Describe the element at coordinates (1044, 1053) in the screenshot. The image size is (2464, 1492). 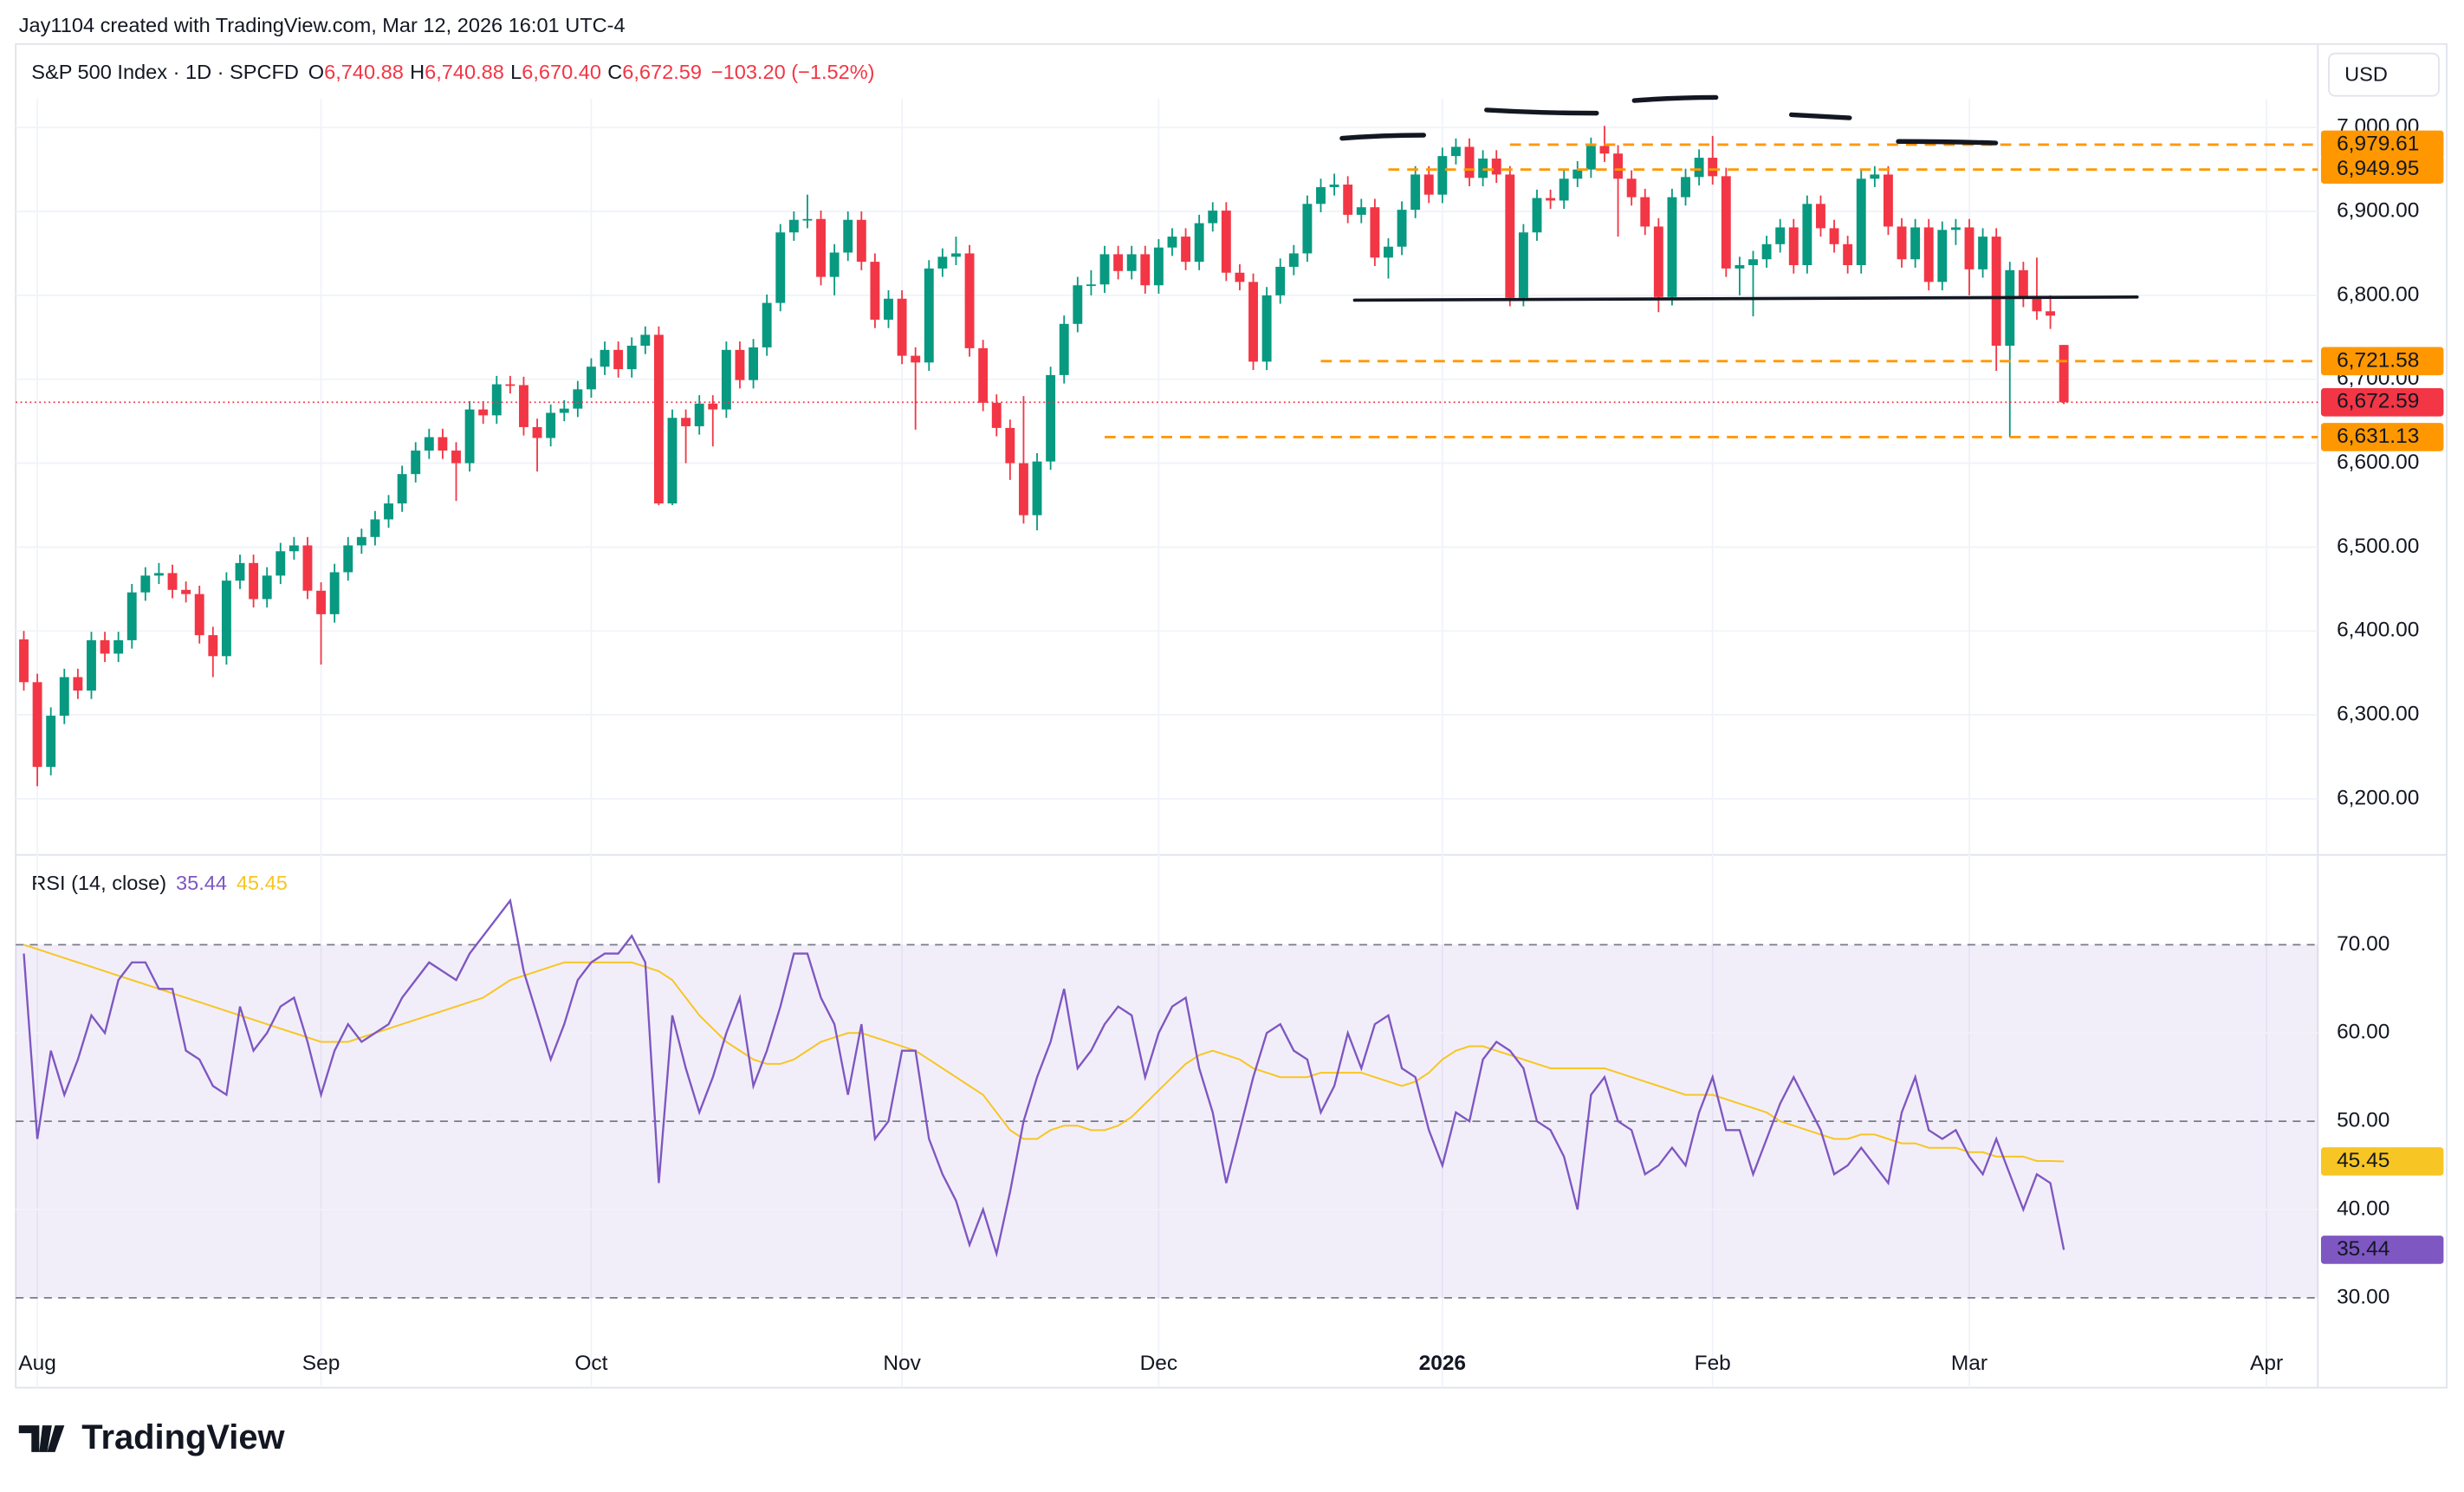
I see `rsi-line` at that location.